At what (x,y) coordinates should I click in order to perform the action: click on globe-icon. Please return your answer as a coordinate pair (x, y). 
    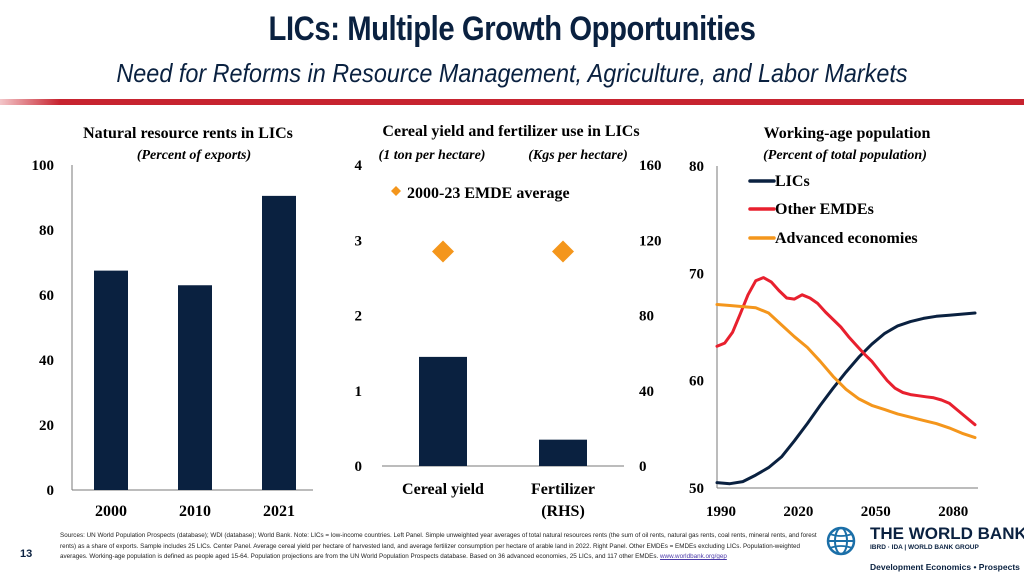
    Looking at the image, I should click on (841, 541).